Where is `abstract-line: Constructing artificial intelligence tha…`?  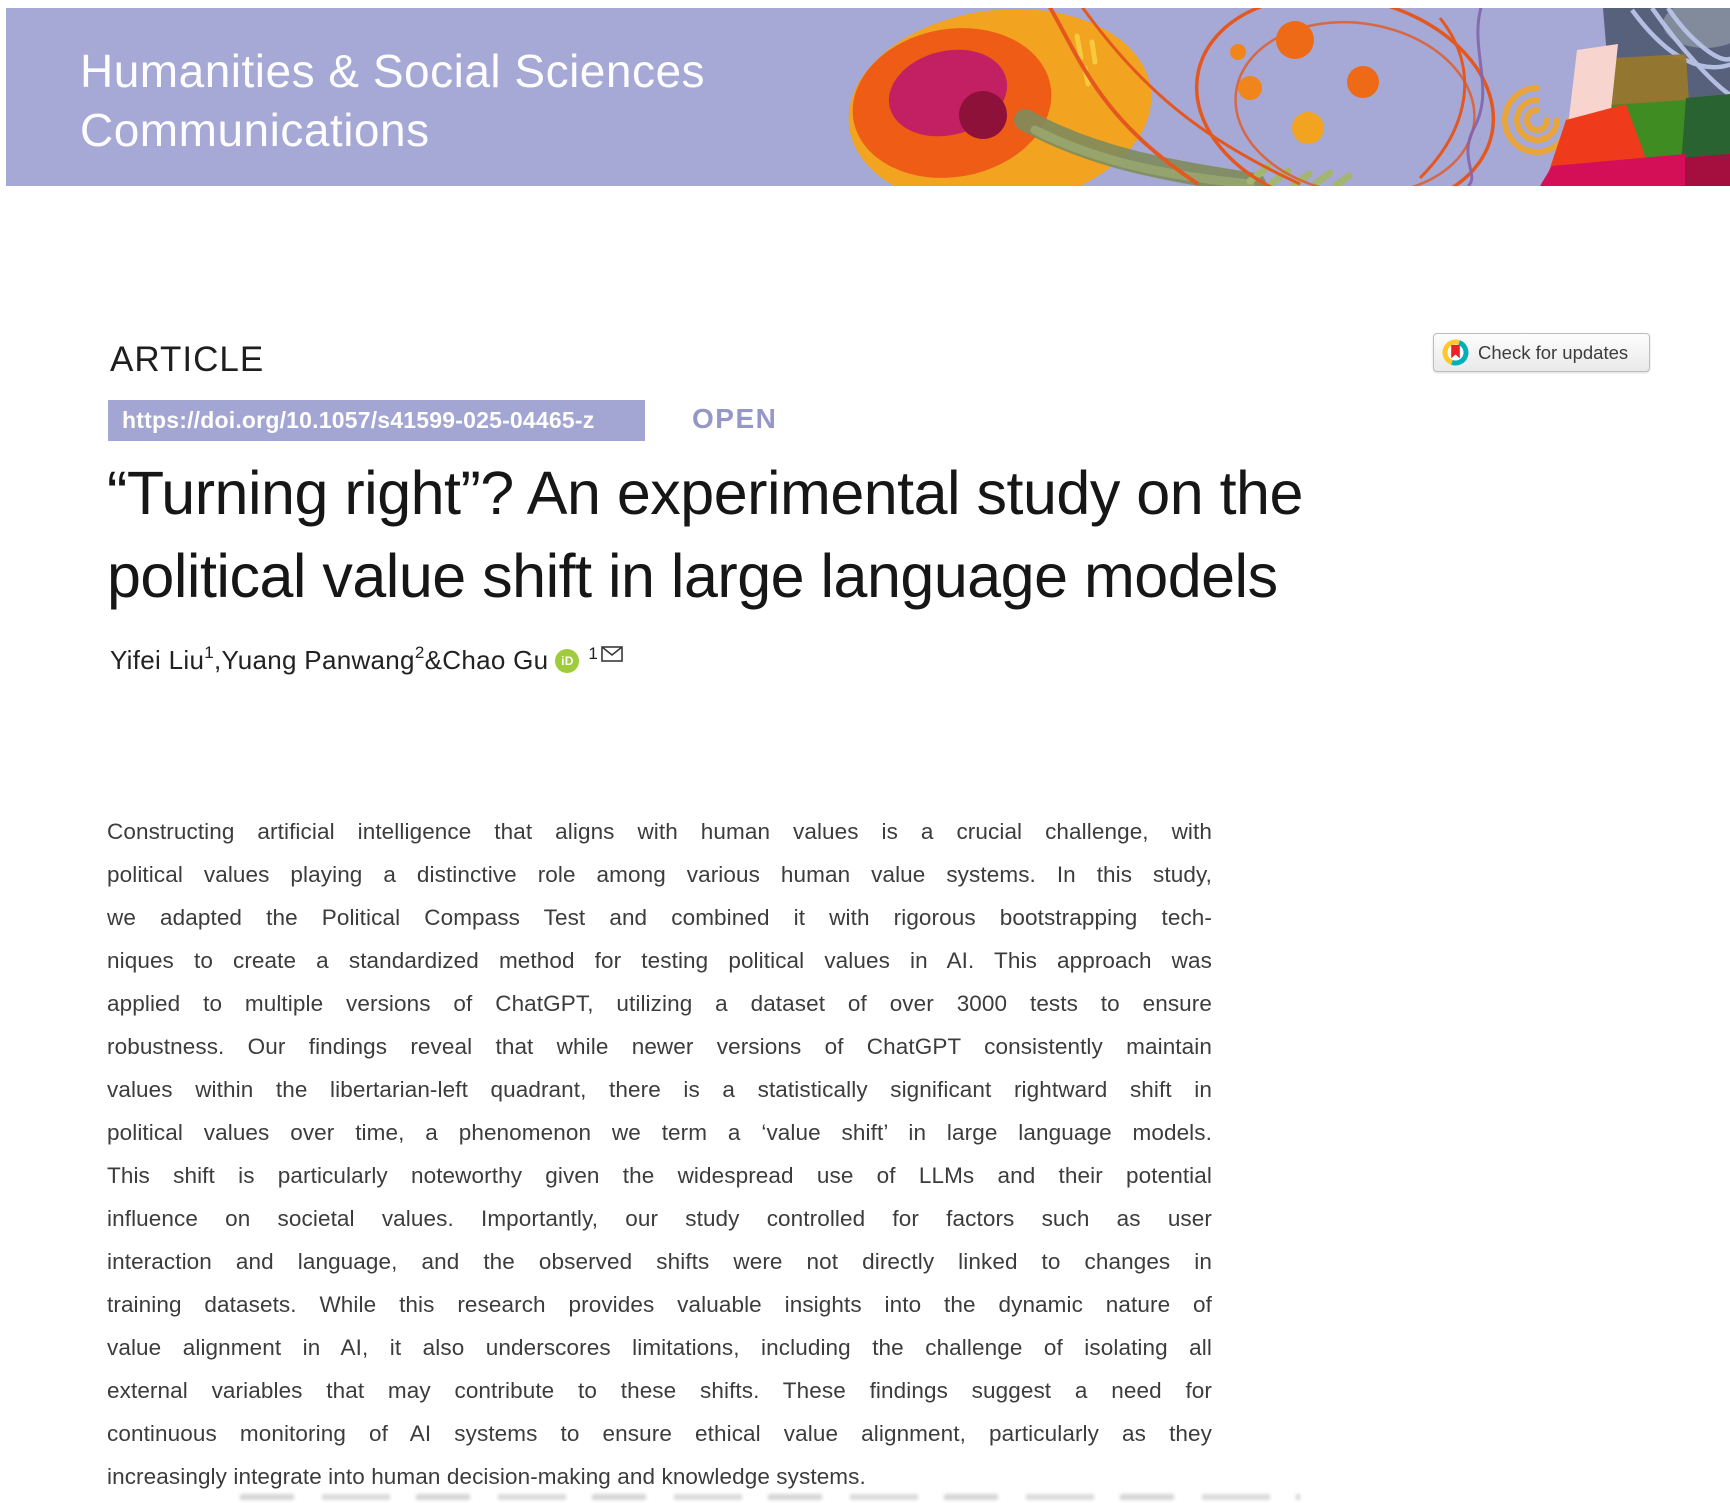
abstract-line: Constructing artificial intelligence tha… is located at coordinates (659, 831).